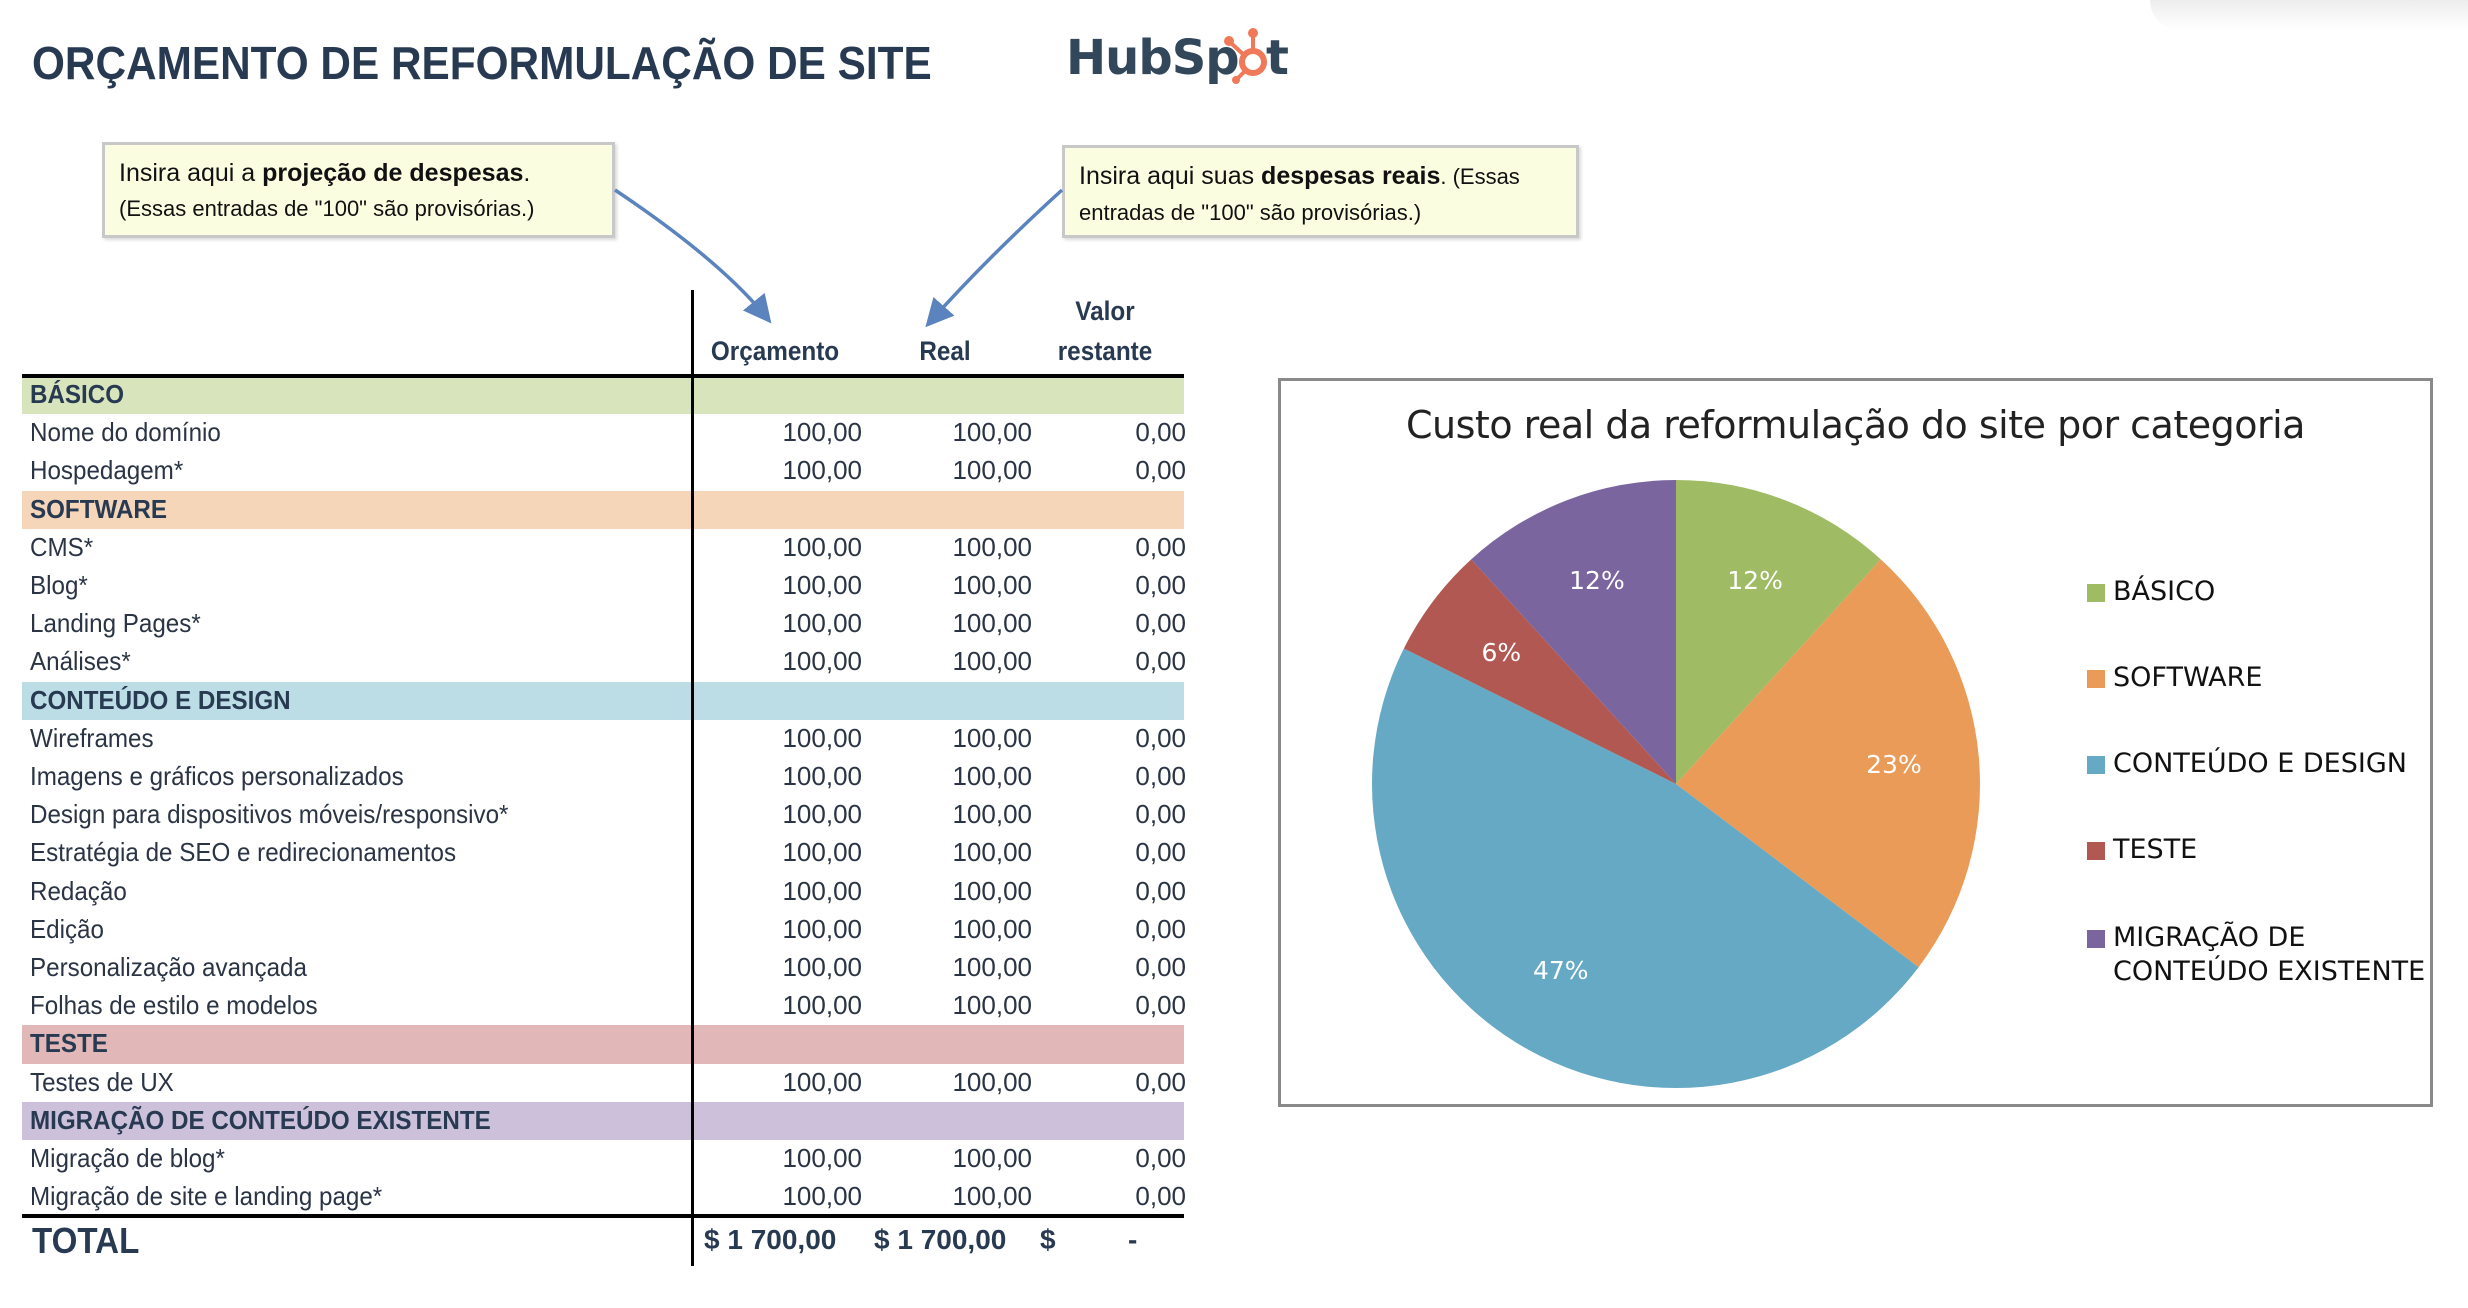 The width and height of the screenshot is (2468, 1308). I want to click on section-label: TESTE, so click(69, 1043).